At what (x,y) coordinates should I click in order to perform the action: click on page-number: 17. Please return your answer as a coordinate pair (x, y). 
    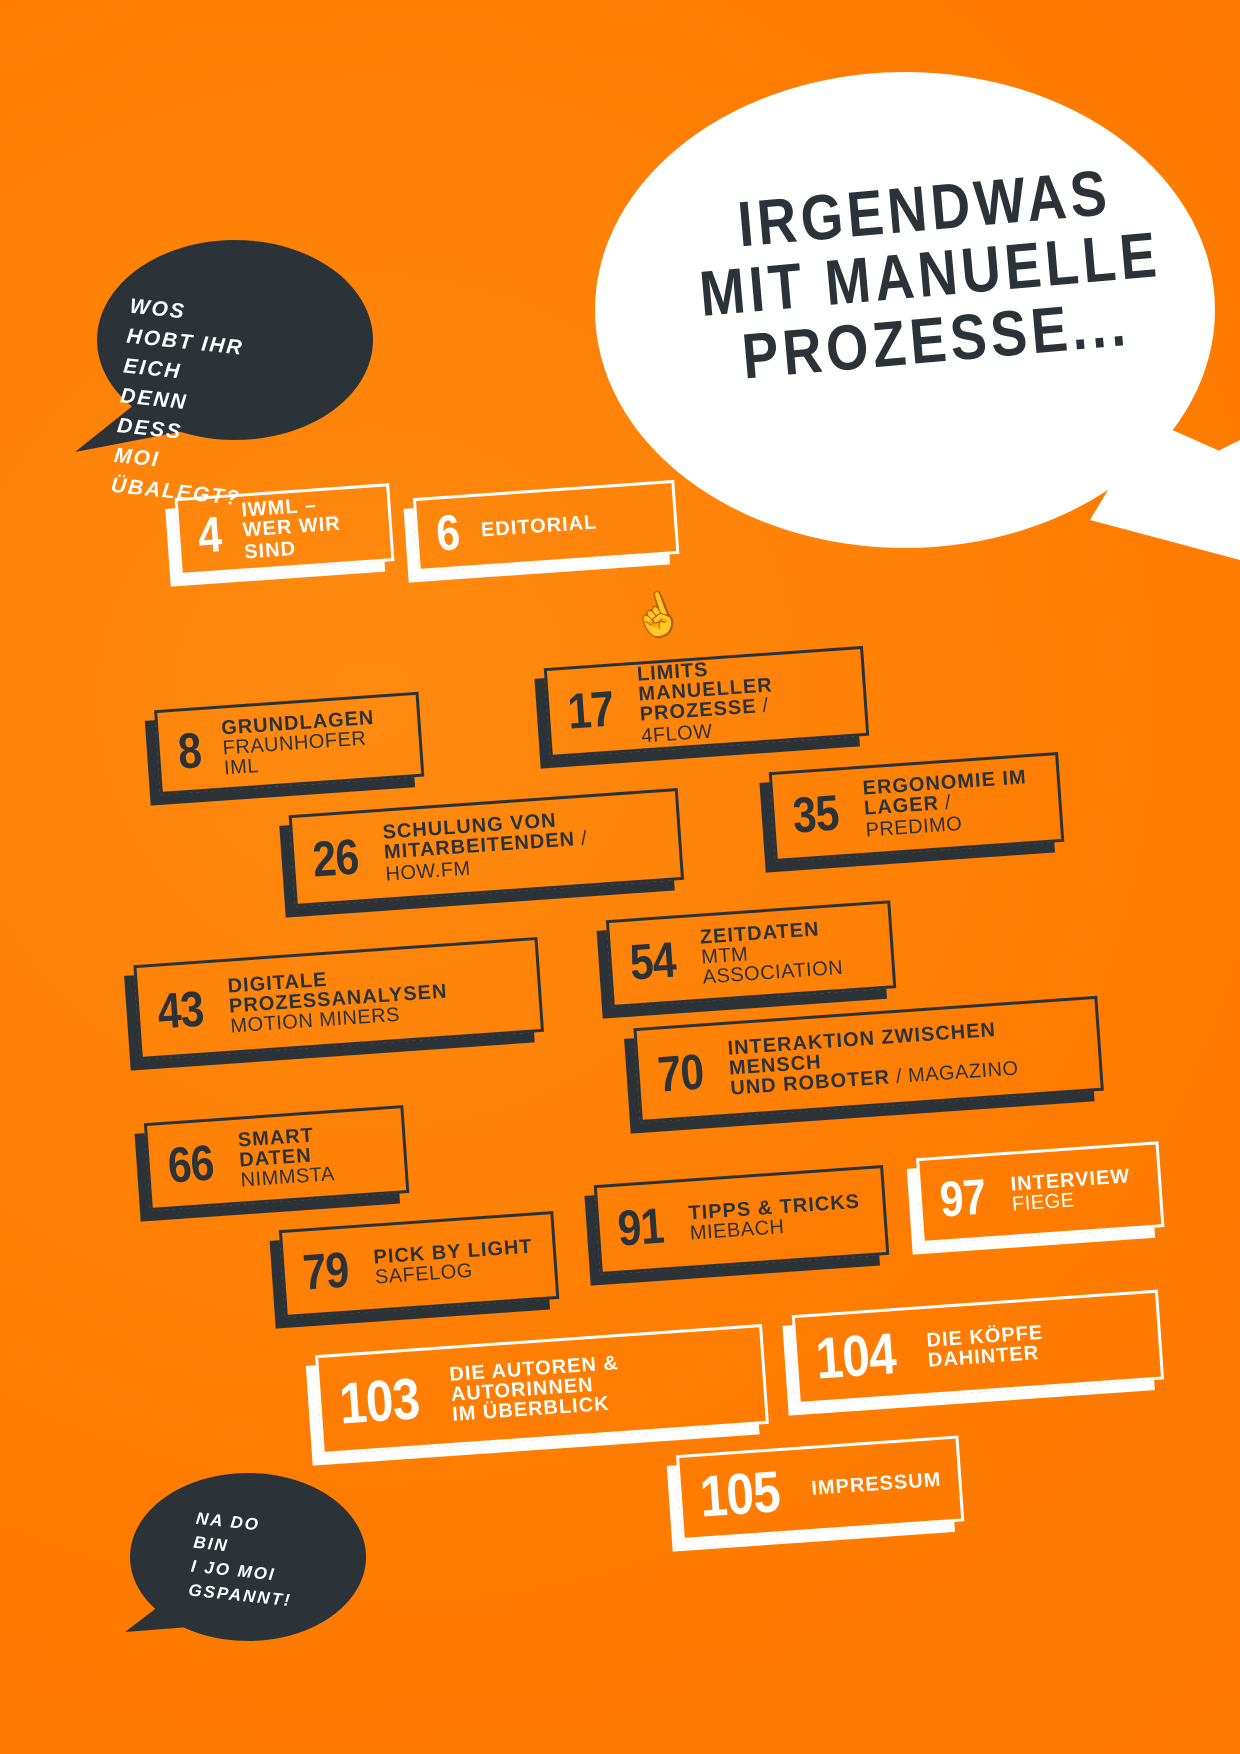
    Looking at the image, I should click on (590, 710).